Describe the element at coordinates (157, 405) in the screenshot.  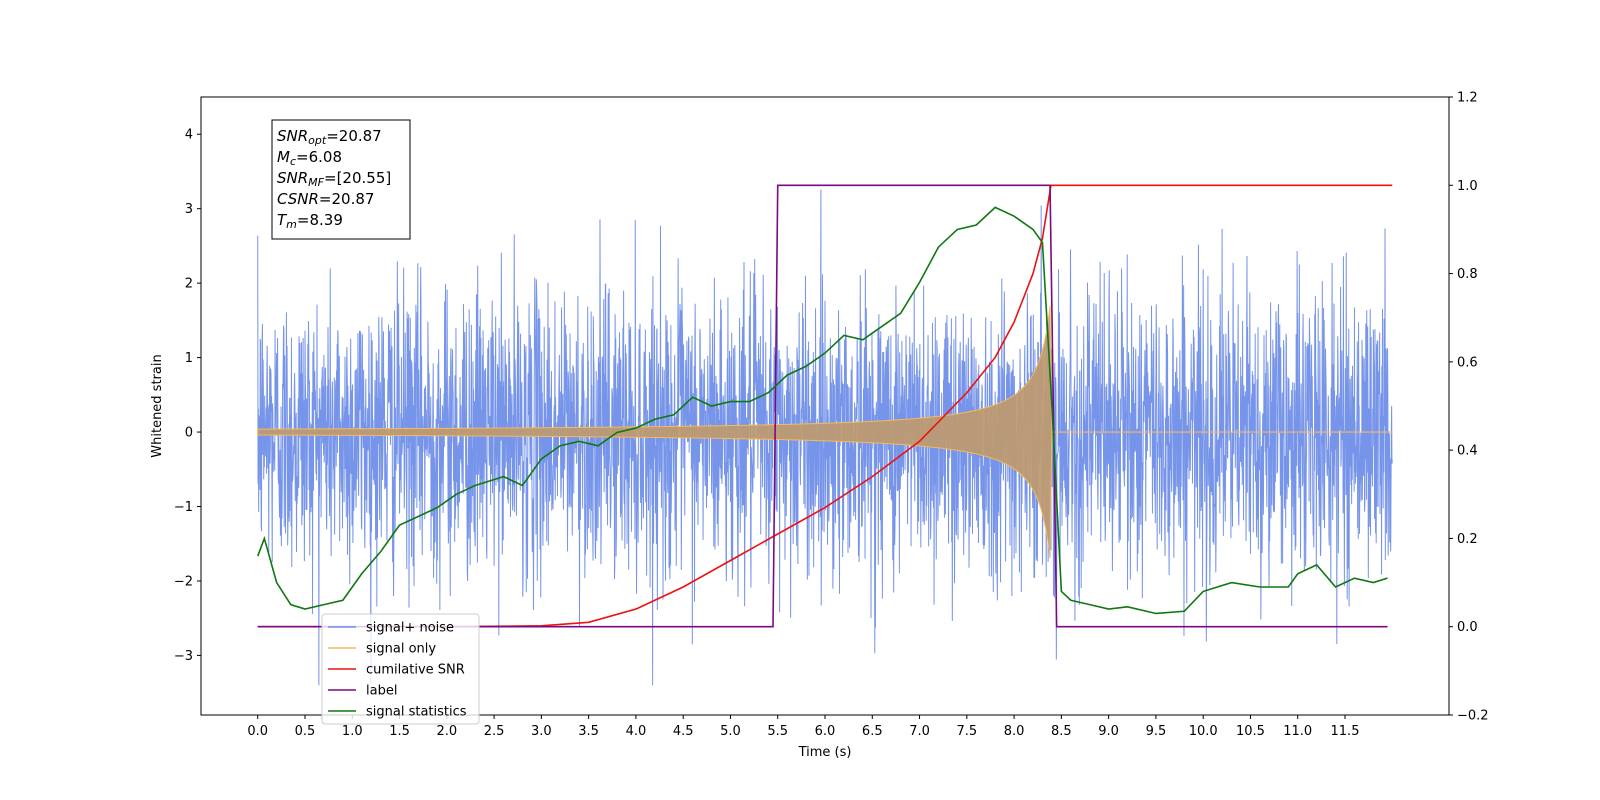
I see `y-axis-label: Whitened strain` at that location.